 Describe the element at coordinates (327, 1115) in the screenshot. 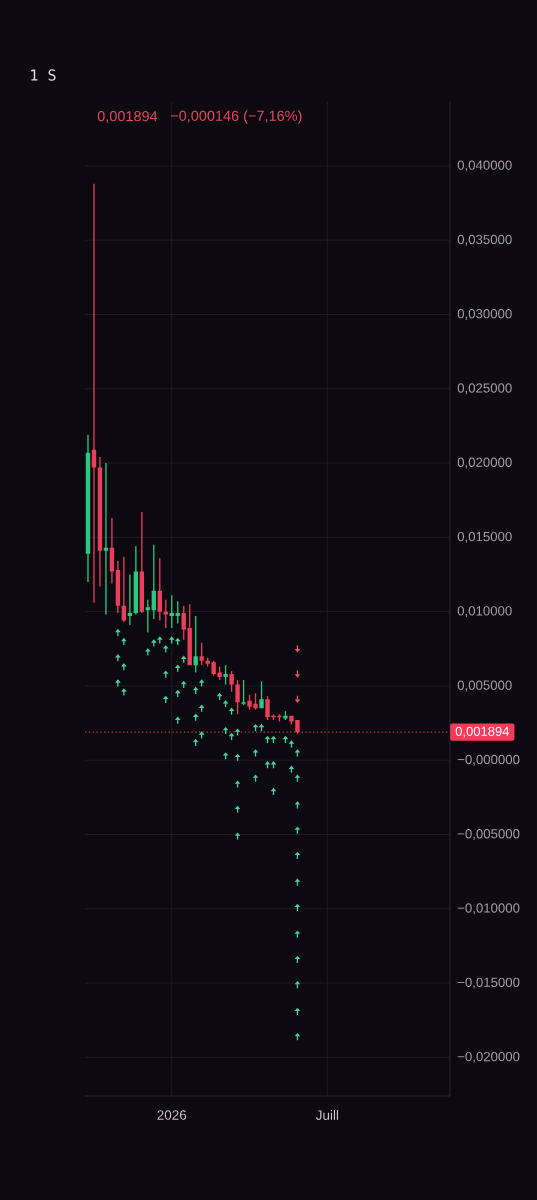

I see `x-tick-label: Juill` at that location.